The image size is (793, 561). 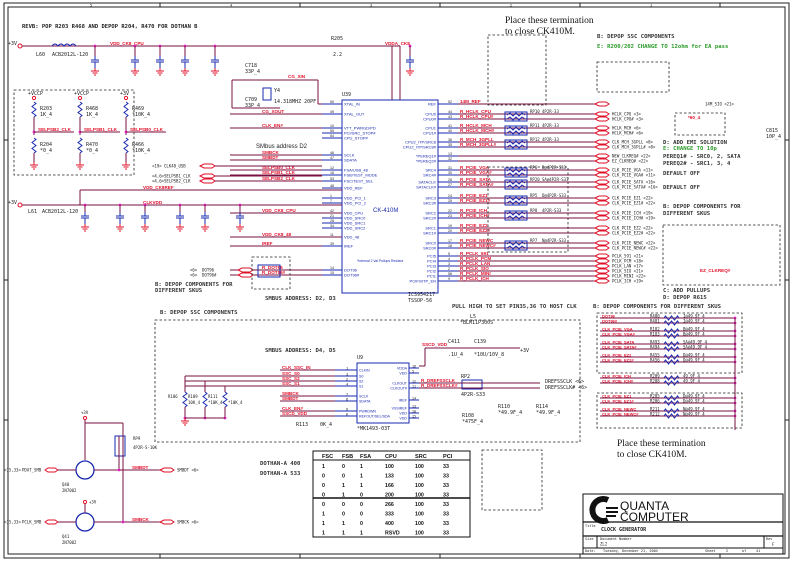 I want to click on term-net: DOT96, so click(x=609, y=315).